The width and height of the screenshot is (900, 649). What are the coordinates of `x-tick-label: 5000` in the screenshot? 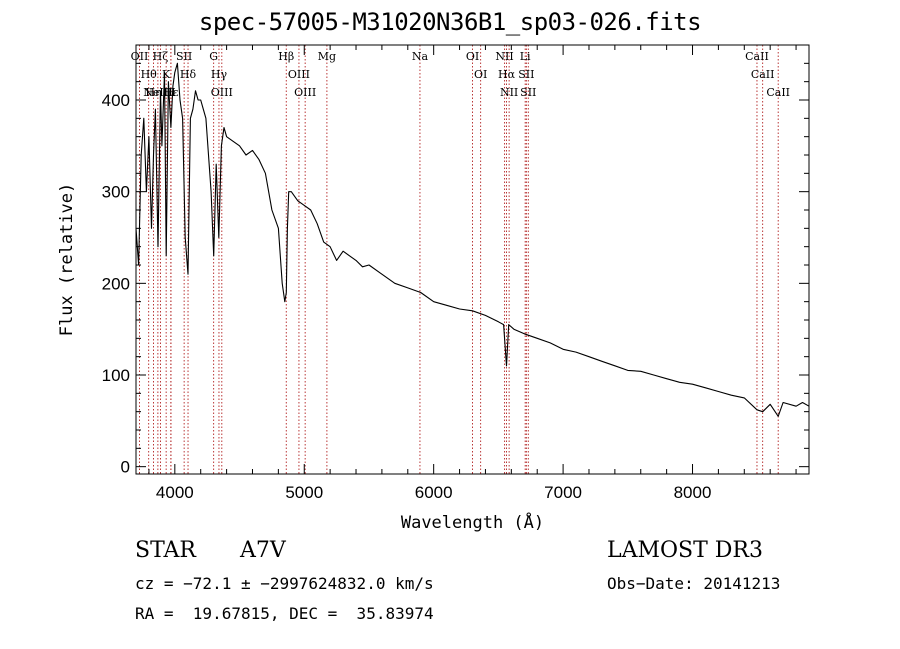 It's located at (304, 492).